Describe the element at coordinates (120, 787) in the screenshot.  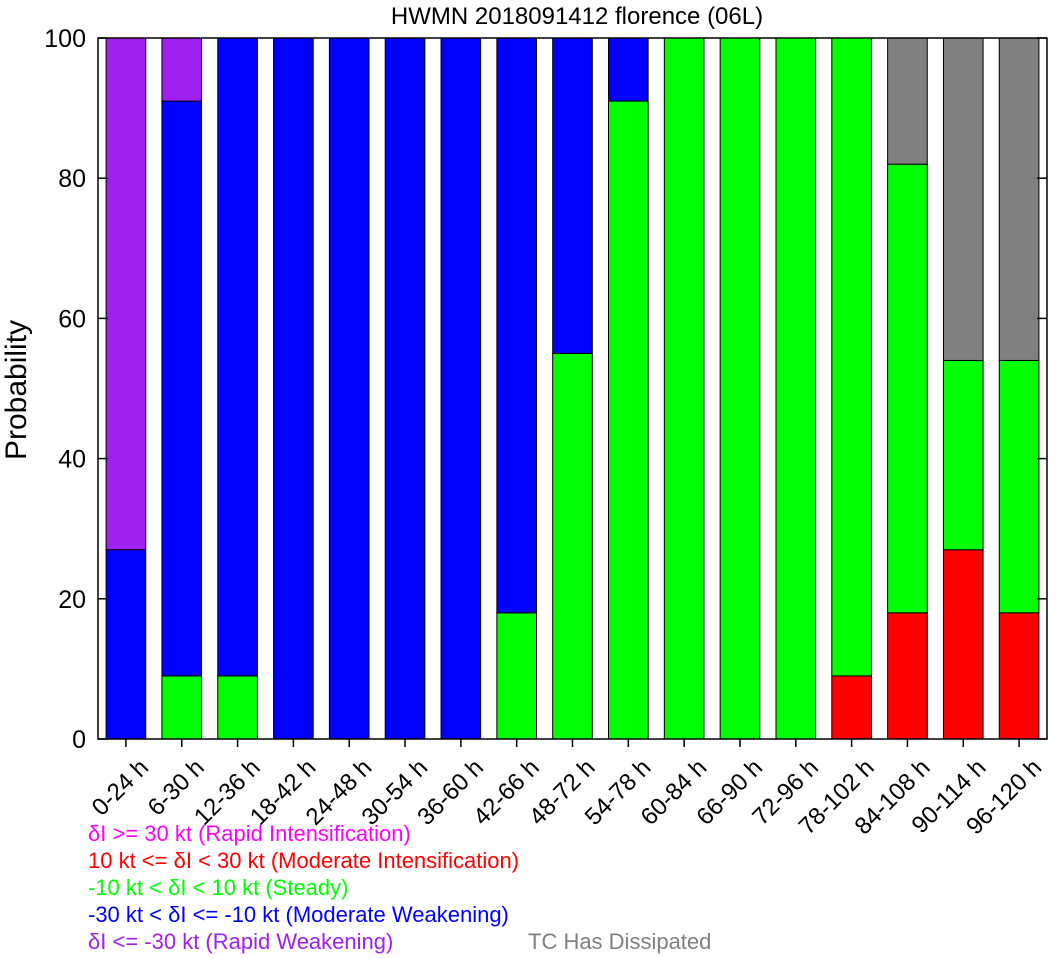
I see `x-tick-label: 0-24 h` at that location.